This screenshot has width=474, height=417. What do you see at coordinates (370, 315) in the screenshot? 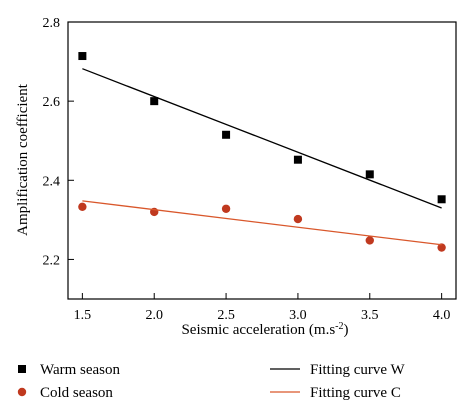
I see `x-tick-label: 3.5` at bounding box center [370, 315].